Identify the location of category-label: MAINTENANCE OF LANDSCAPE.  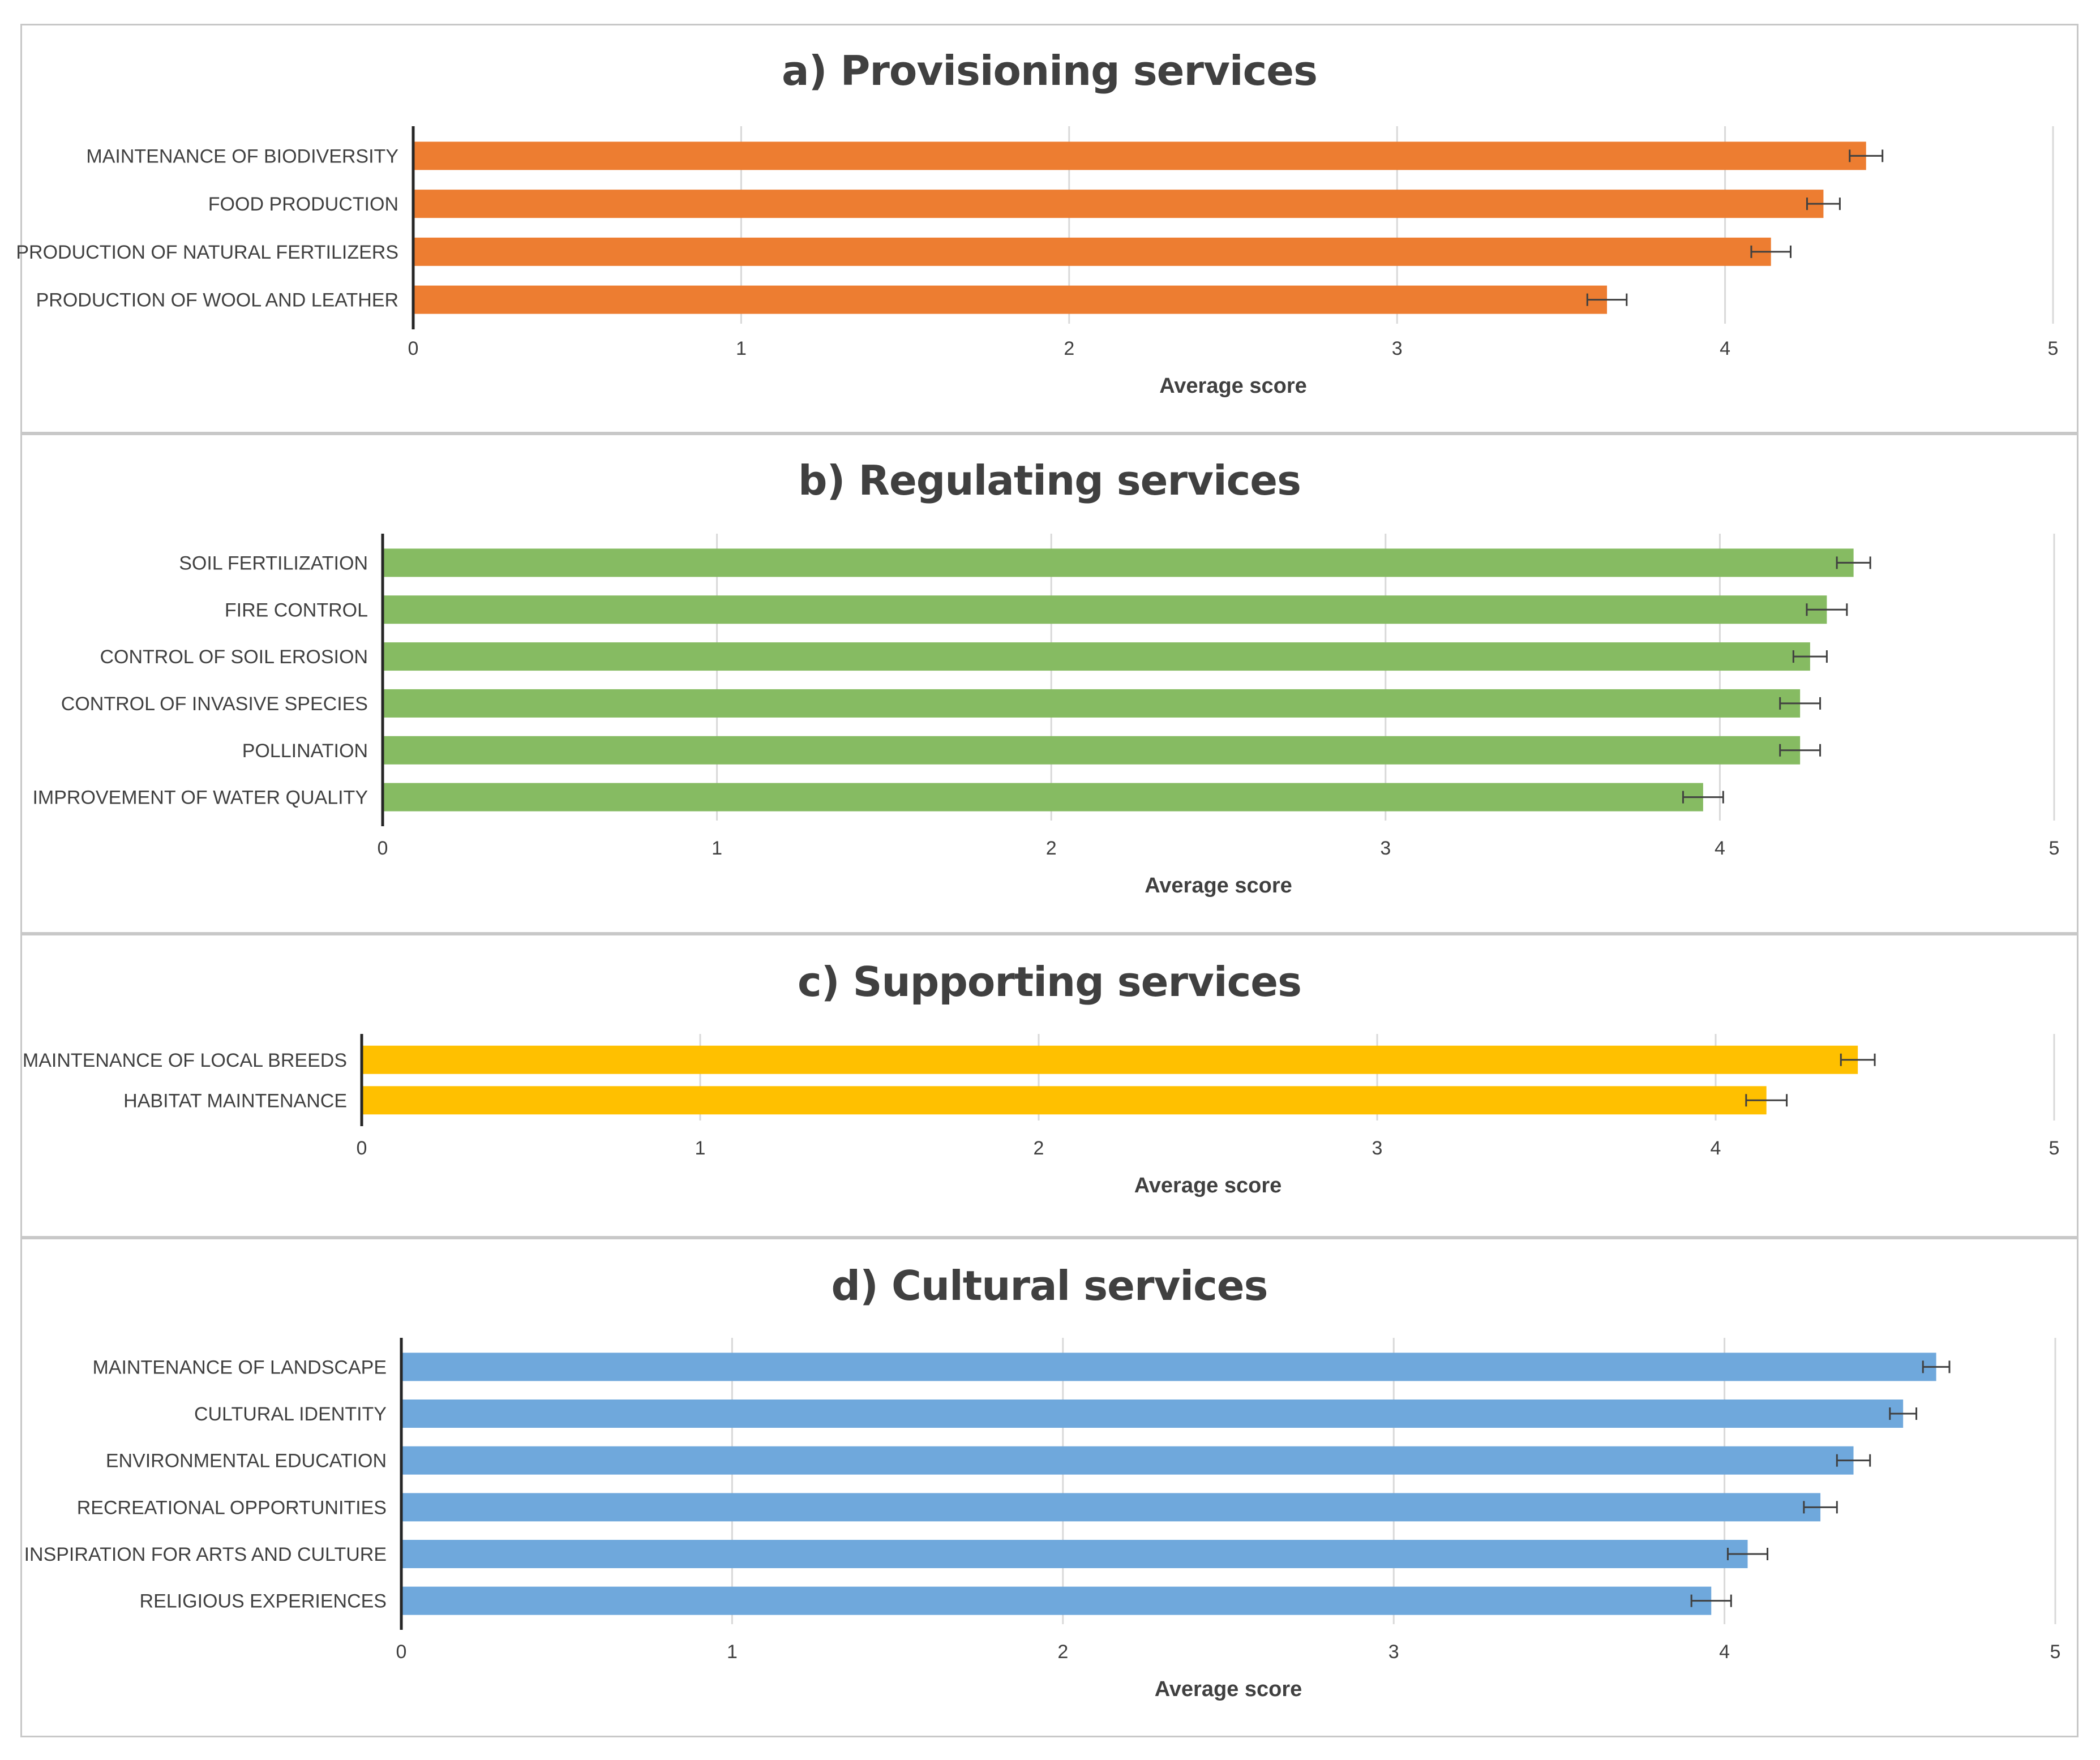
(239, 1367).